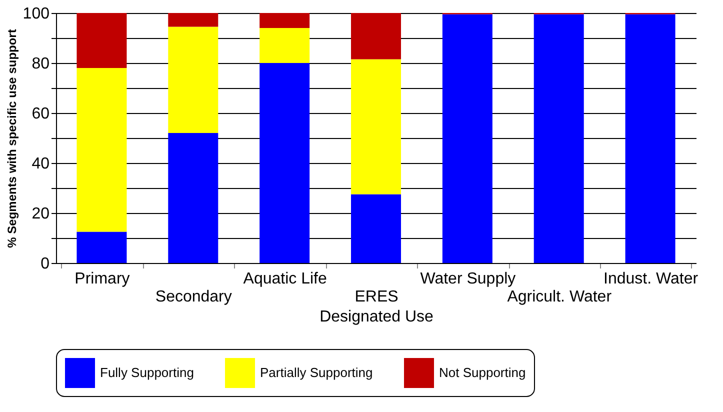 This screenshot has height=412, width=723. Describe the element at coordinates (193, 297) in the screenshot. I see `x-tick-label: Secondary` at that location.